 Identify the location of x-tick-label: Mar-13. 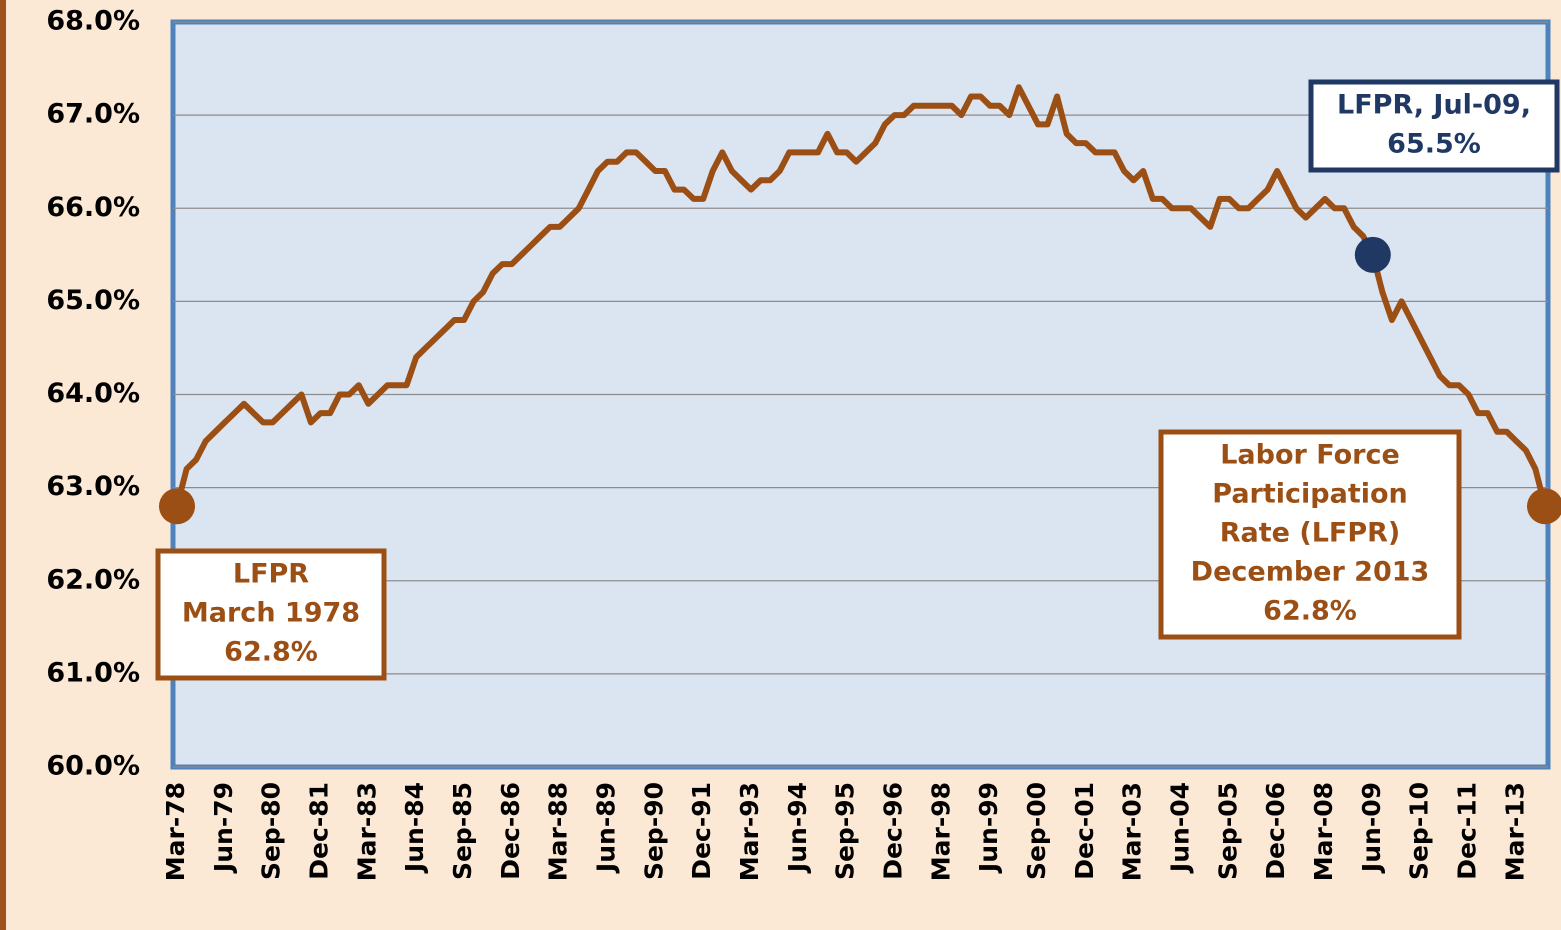
(1514, 831).